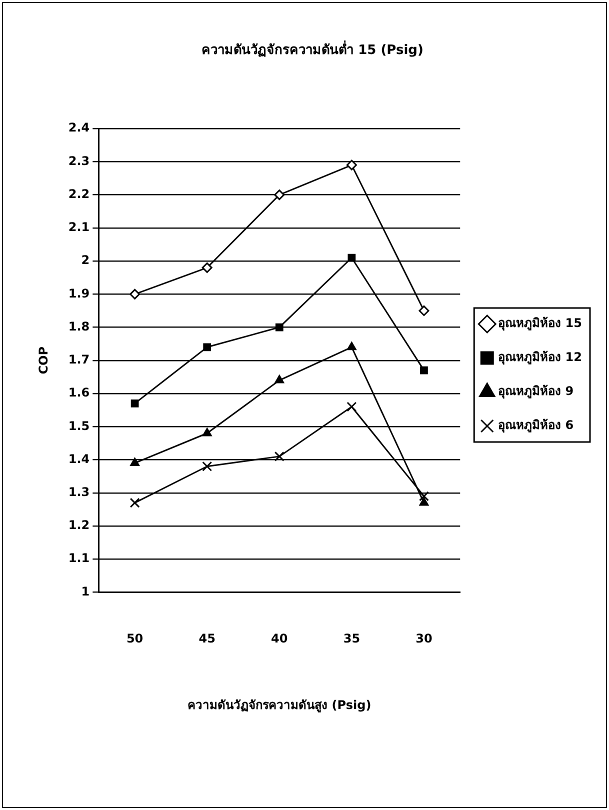 This screenshot has width=609, height=810. Describe the element at coordinates (85, 591) in the screenshot. I see `y-tick-label: 1` at that location.